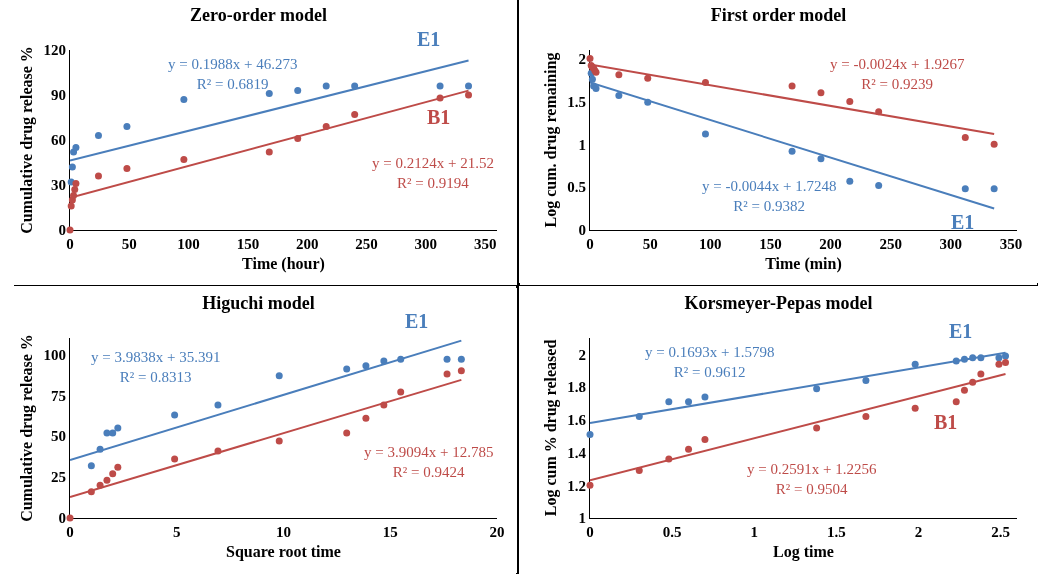 The width and height of the screenshot is (1038, 574). I want to click on x-tick-label: 10, so click(283, 532).